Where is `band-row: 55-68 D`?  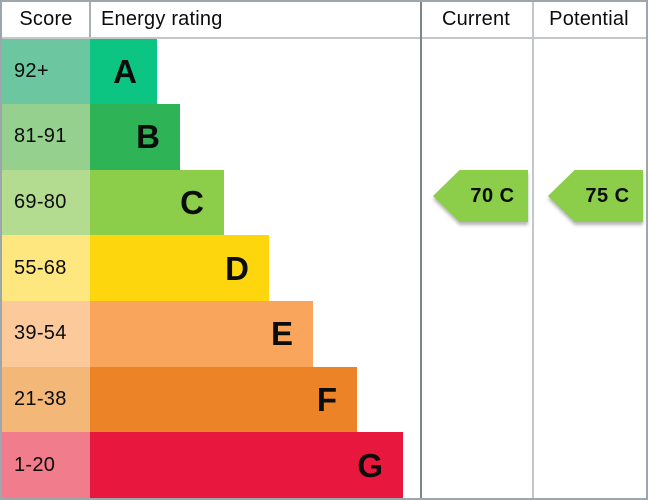 band-row: 55-68 D is located at coordinates (324, 268).